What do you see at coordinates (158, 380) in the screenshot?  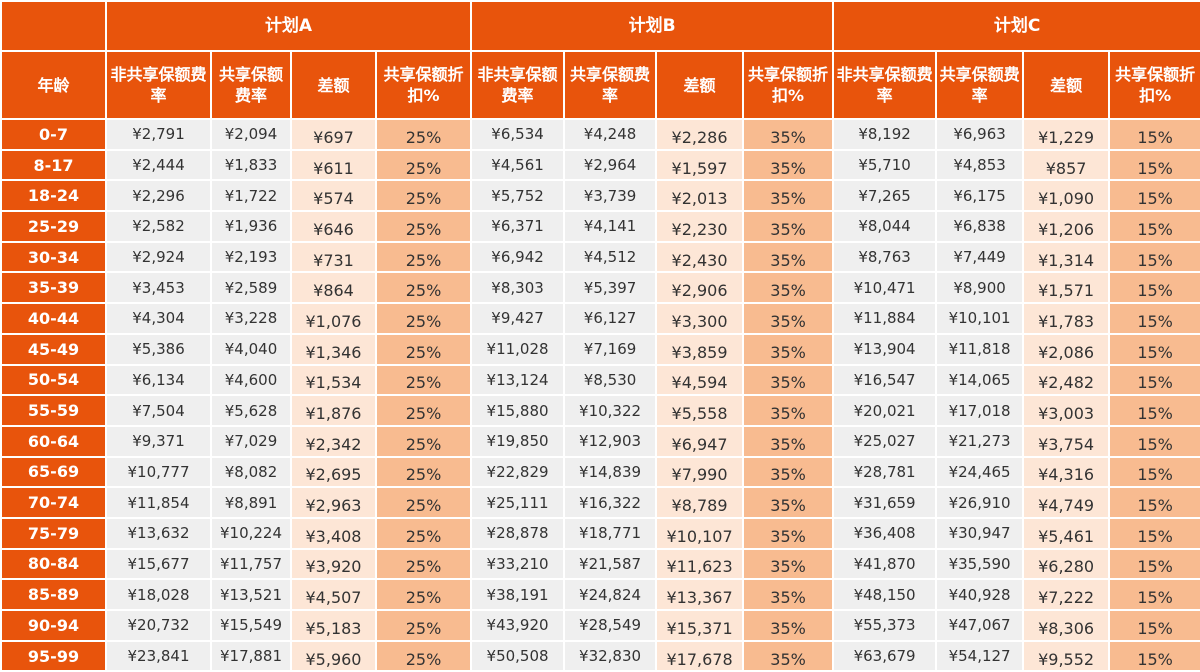 I see `value-cell: ¥6,134` at bounding box center [158, 380].